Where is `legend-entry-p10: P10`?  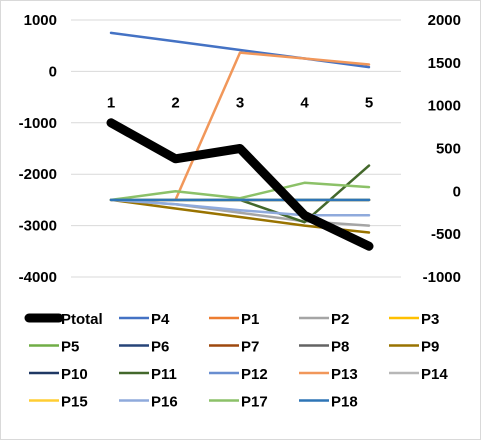
legend-entry-p10: P10 is located at coordinates (58, 374).